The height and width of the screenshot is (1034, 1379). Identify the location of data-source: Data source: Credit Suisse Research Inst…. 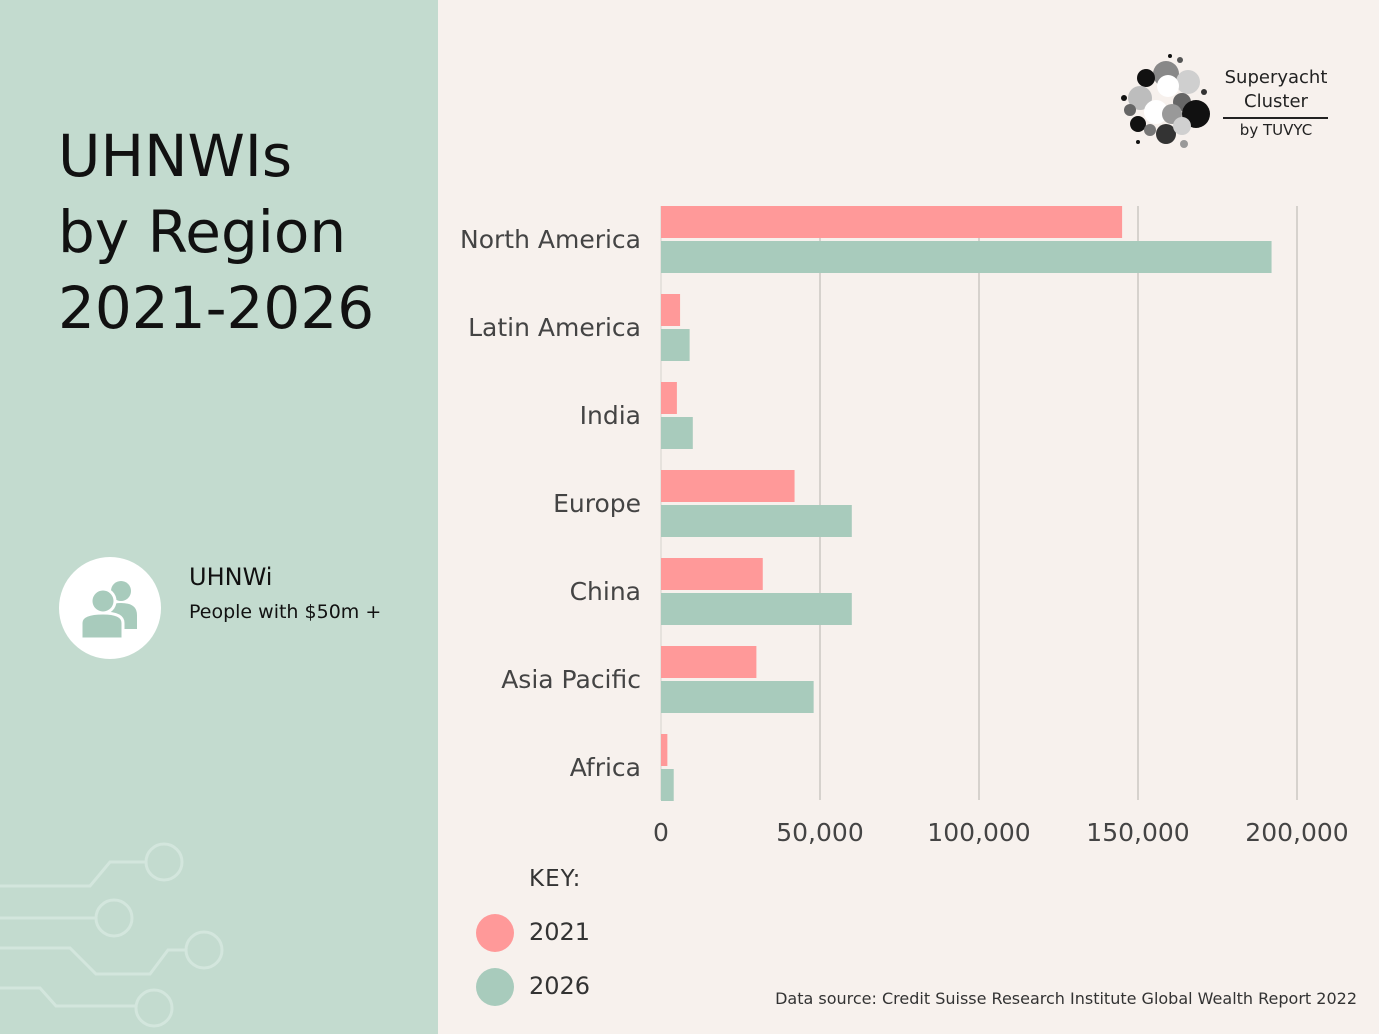
(1066, 998).